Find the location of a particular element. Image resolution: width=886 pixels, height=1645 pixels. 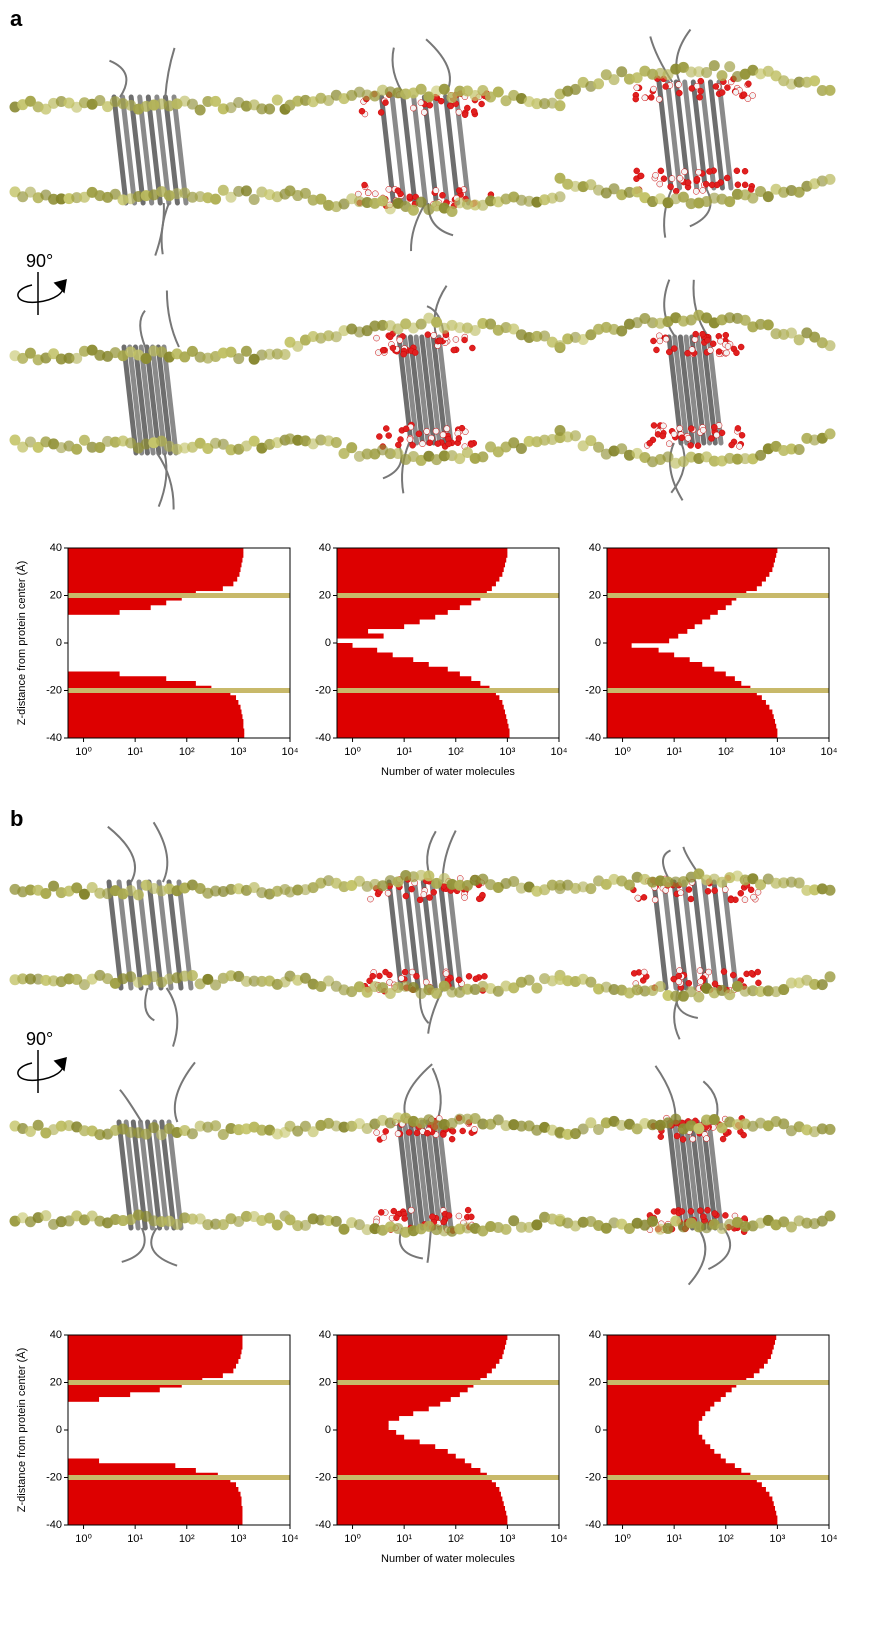

rotation-arrow is located at coordinates (42, 682).